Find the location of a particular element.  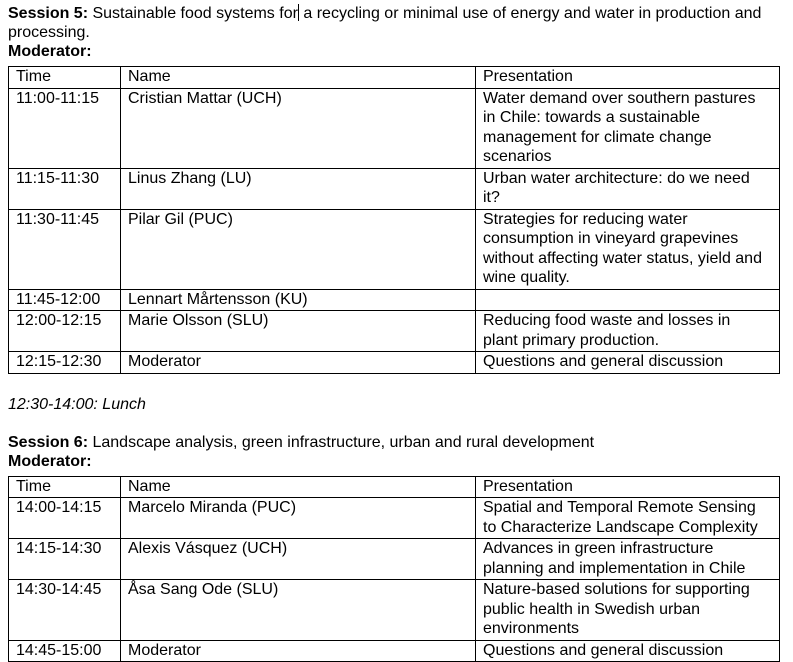

time-cell: 12:15-12:30 is located at coordinates (65, 363).